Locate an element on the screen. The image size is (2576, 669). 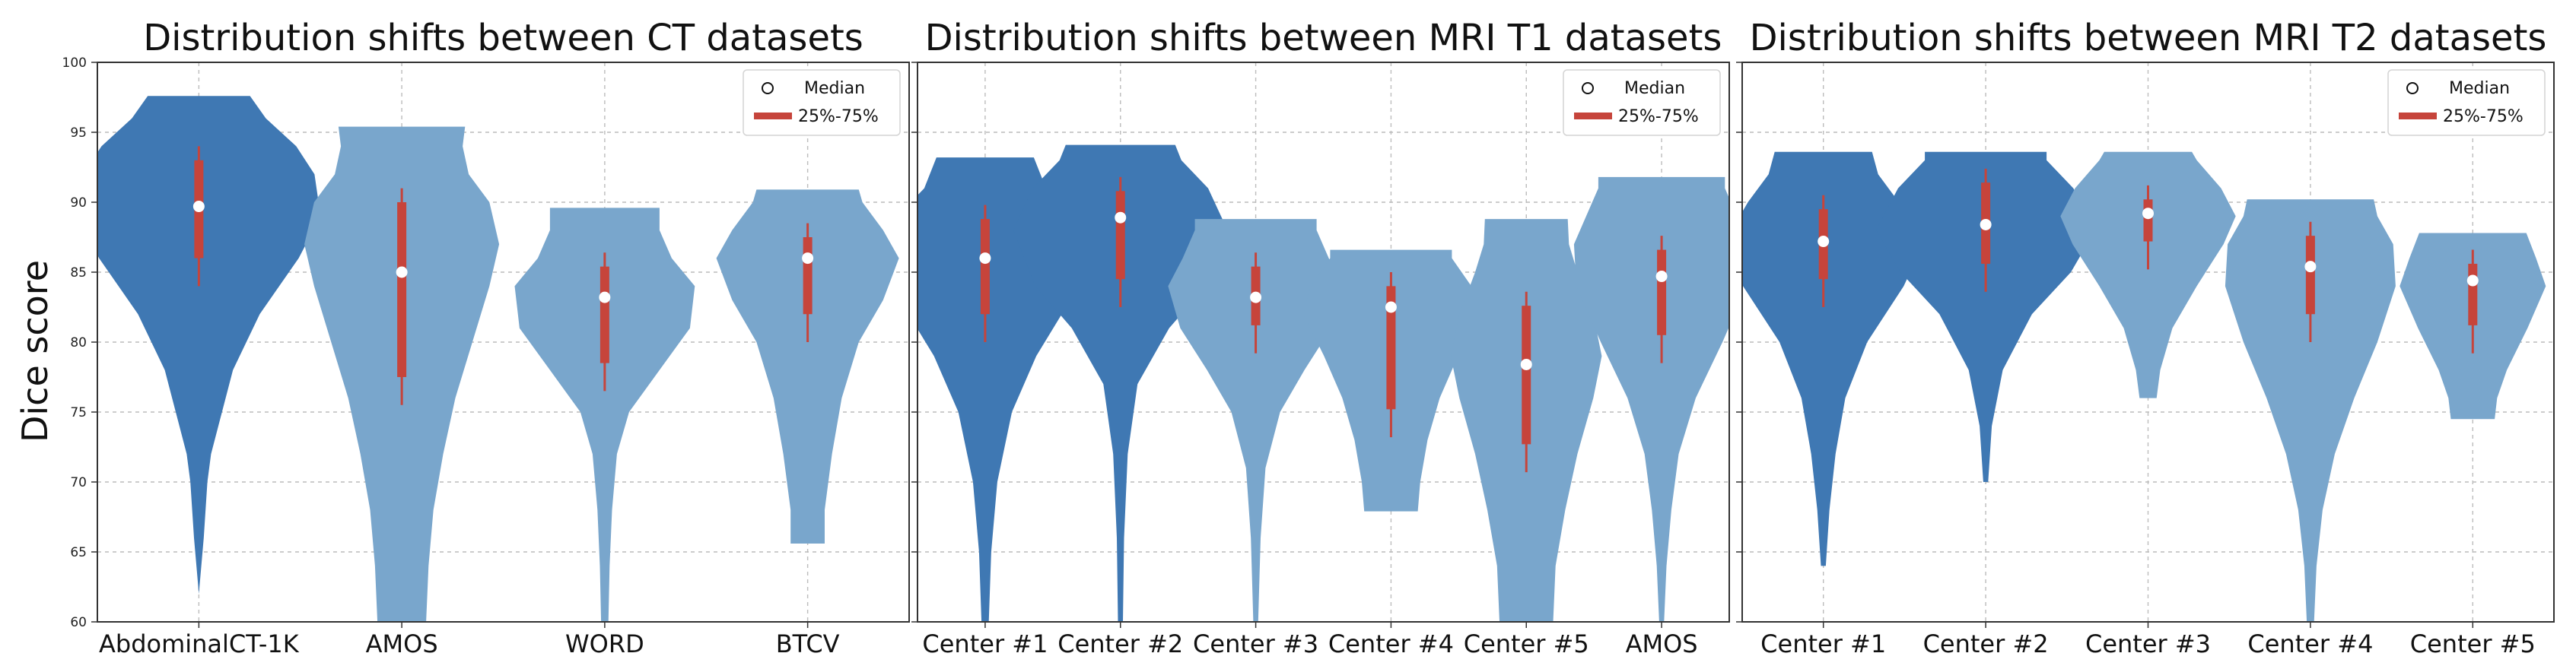
y-tick-label: 70 is located at coordinates (79, 483).